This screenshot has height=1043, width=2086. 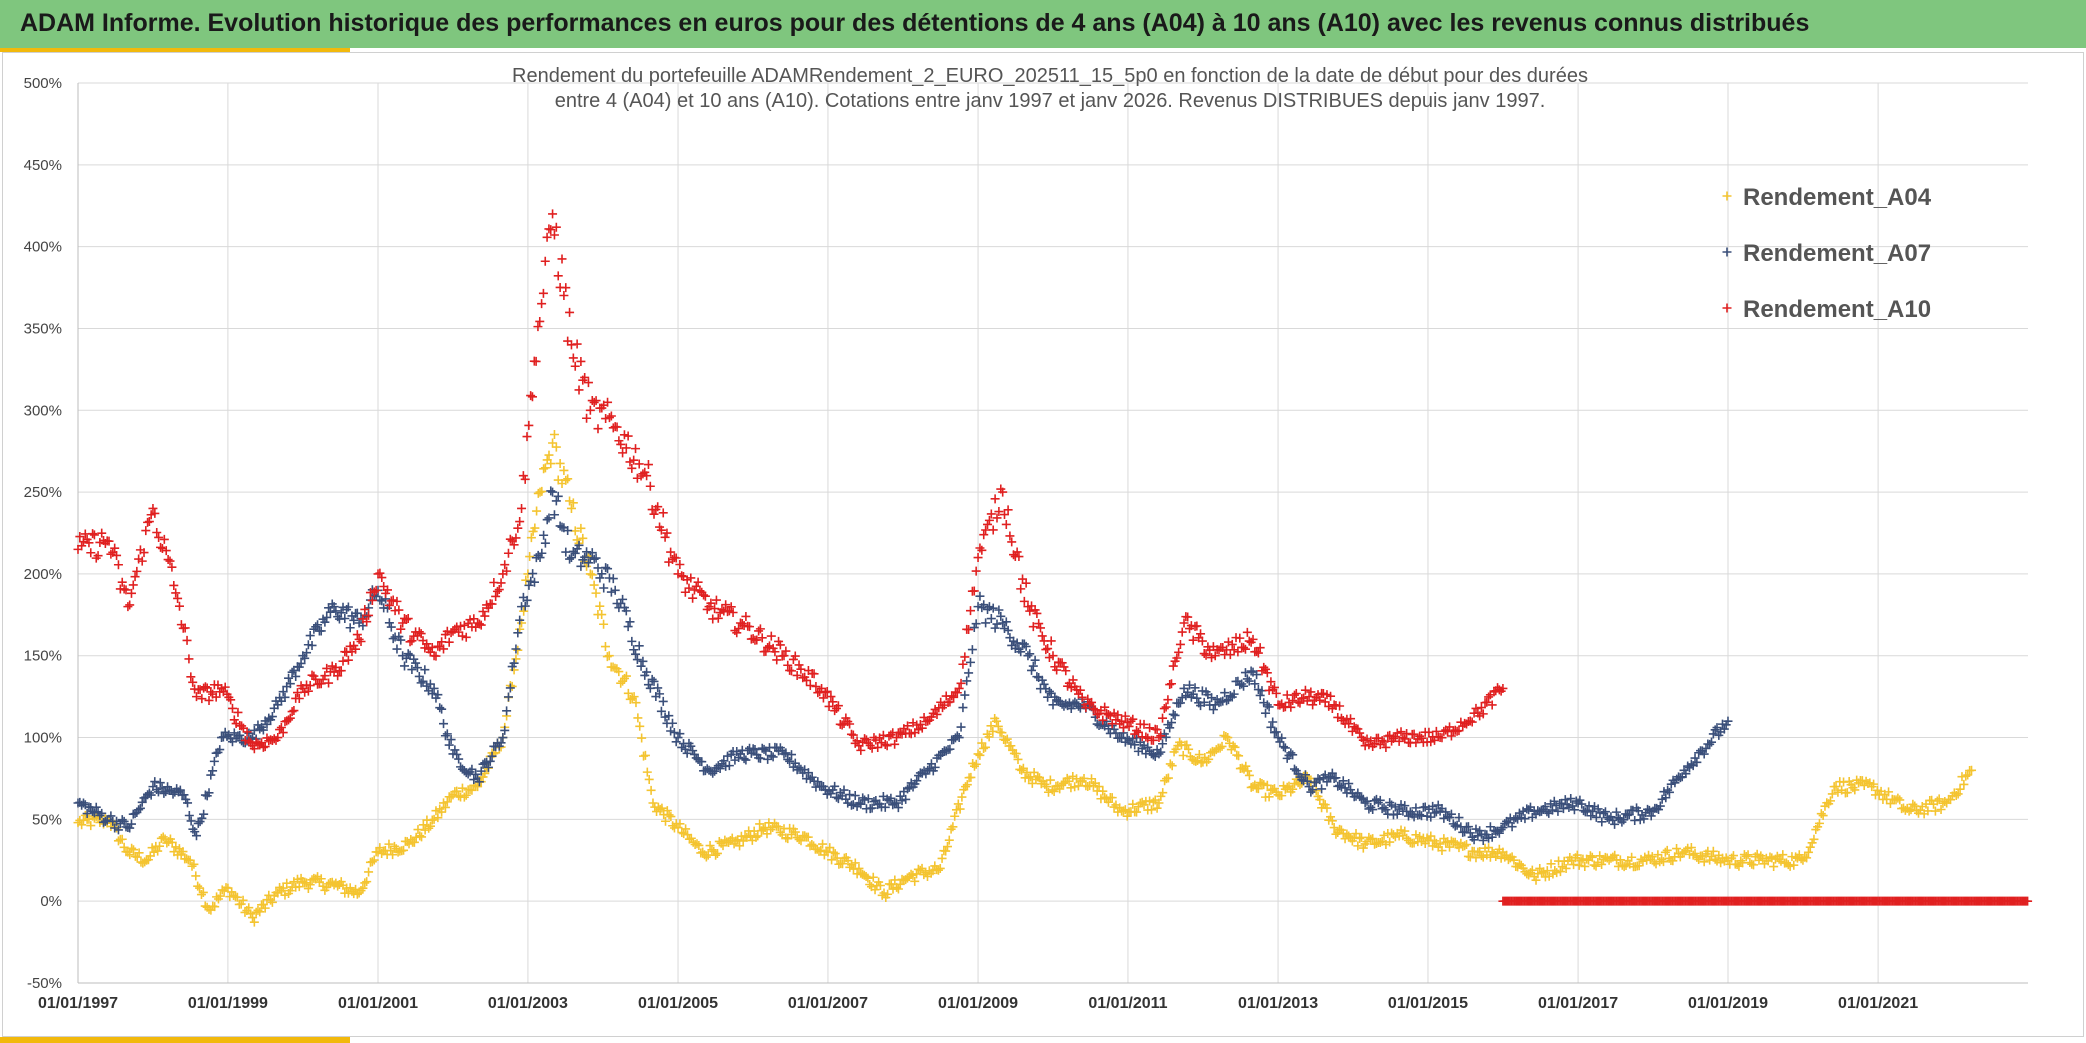 What do you see at coordinates (175, 1040) in the screenshot?
I see `accent-bar-bottom` at bounding box center [175, 1040].